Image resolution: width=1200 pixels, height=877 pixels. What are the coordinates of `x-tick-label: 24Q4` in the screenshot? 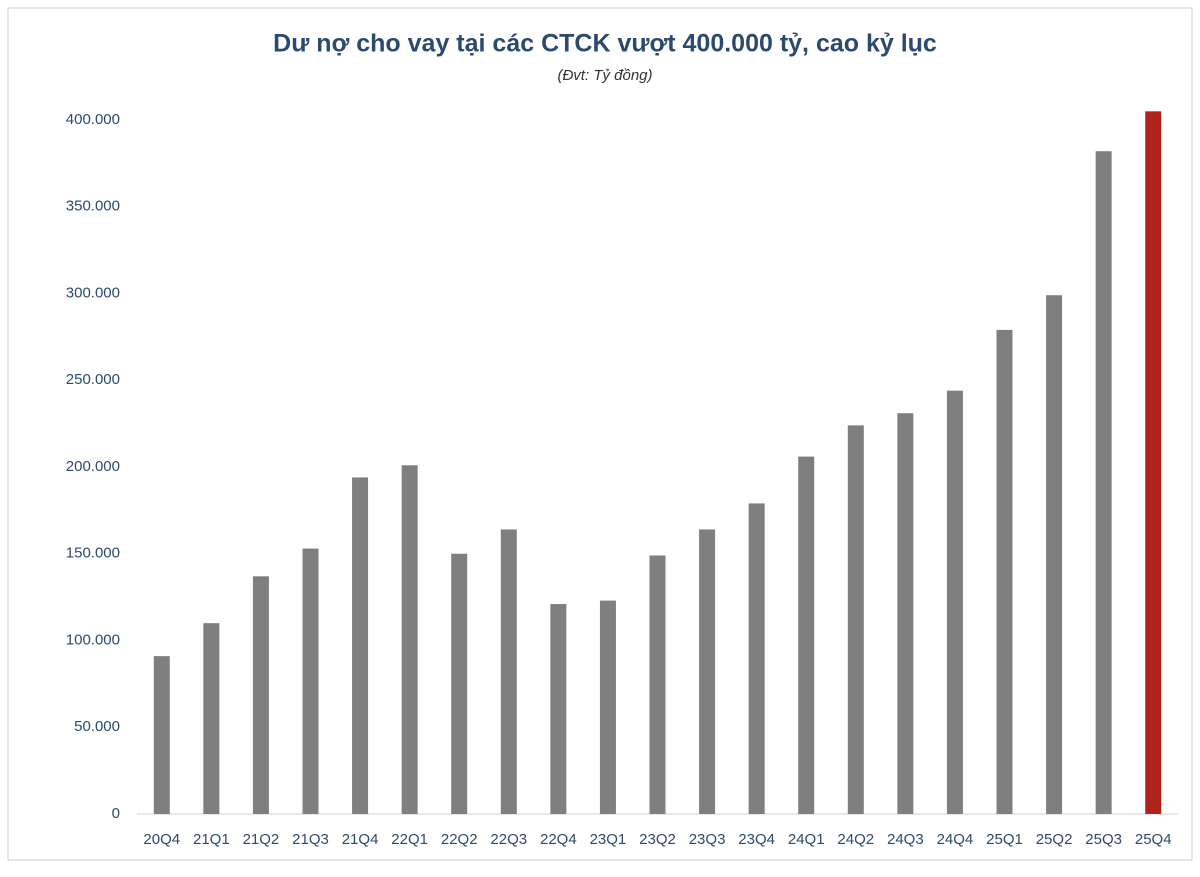 It's located at (955, 839).